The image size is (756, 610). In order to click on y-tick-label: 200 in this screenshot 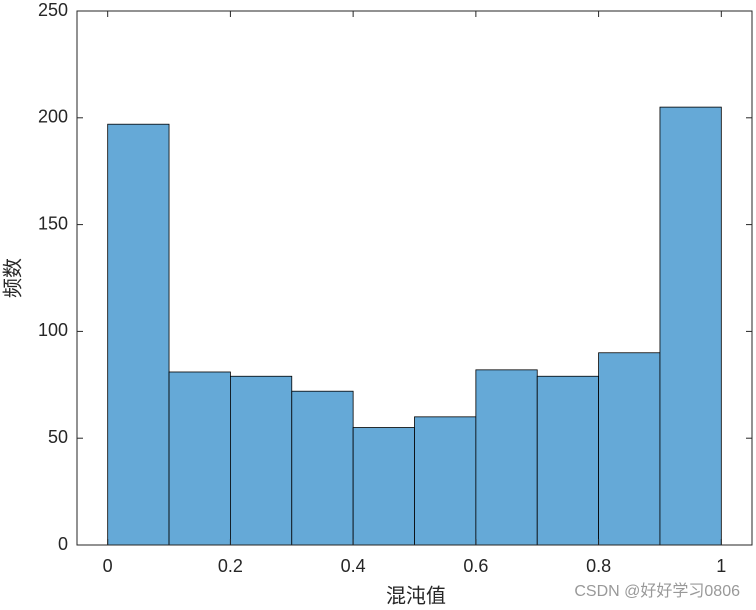, I will do `click(53, 117)`.